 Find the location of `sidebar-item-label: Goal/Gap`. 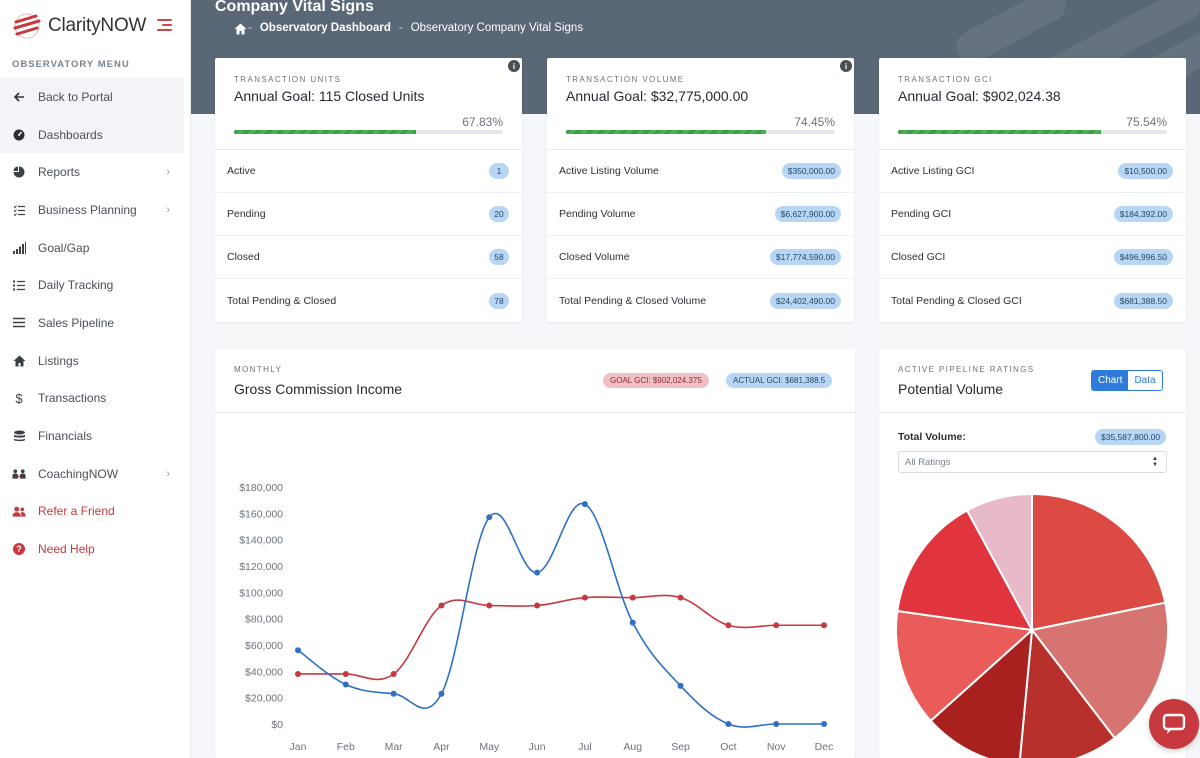

sidebar-item-label: Goal/Gap is located at coordinates (64, 247).